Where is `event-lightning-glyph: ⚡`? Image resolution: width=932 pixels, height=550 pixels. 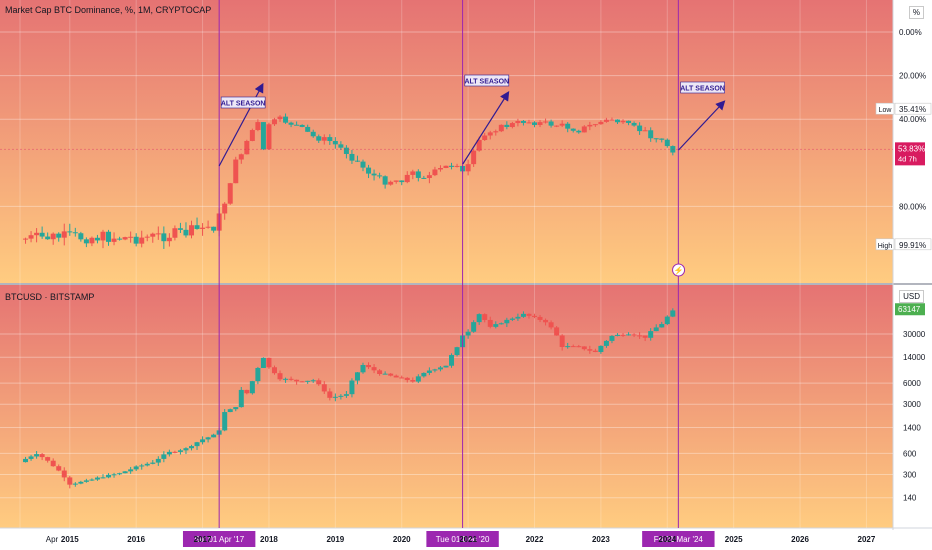
event-lightning-glyph: ⚡ is located at coordinates (679, 270).